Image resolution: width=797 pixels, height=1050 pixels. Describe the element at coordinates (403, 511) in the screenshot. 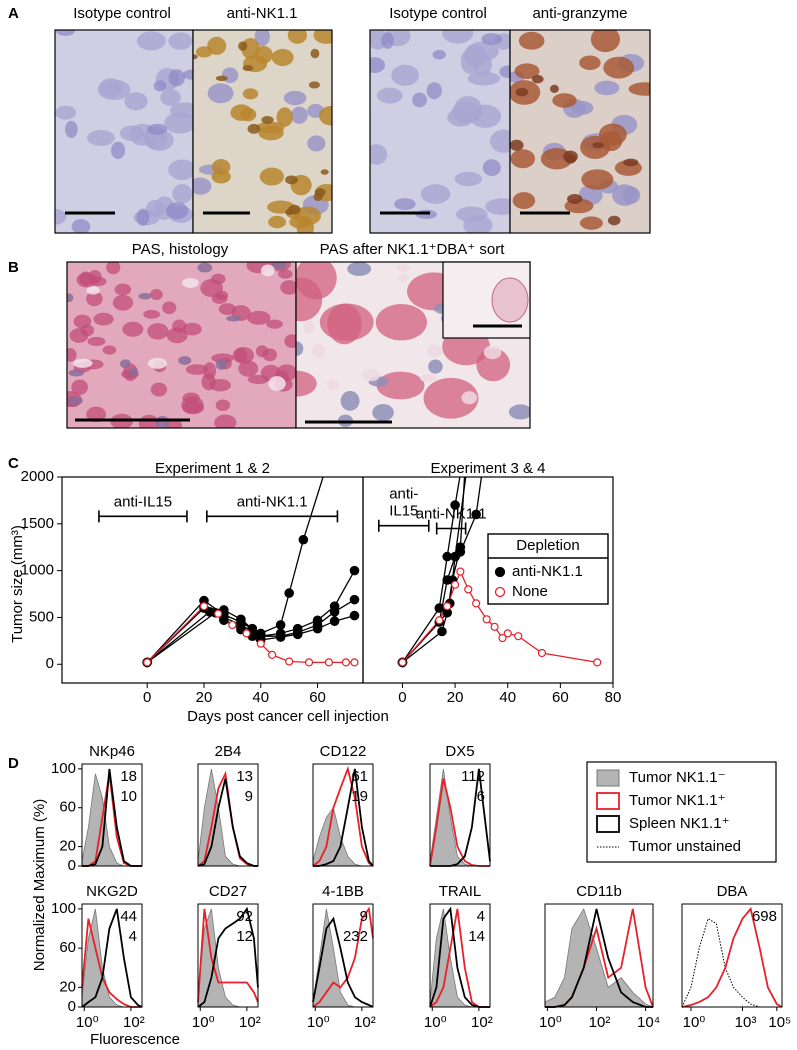

I see `annotation: IL15` at that location.